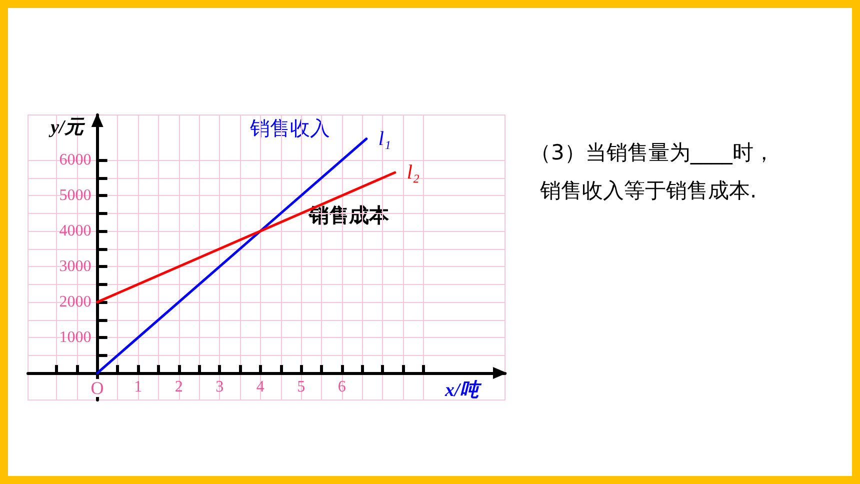 Image resolution: width=860 pixels, height=484 pixels. Describe the element at coordinates (463, 390) in the screenshot. I see `x-axis-title: x/吨` at that location.